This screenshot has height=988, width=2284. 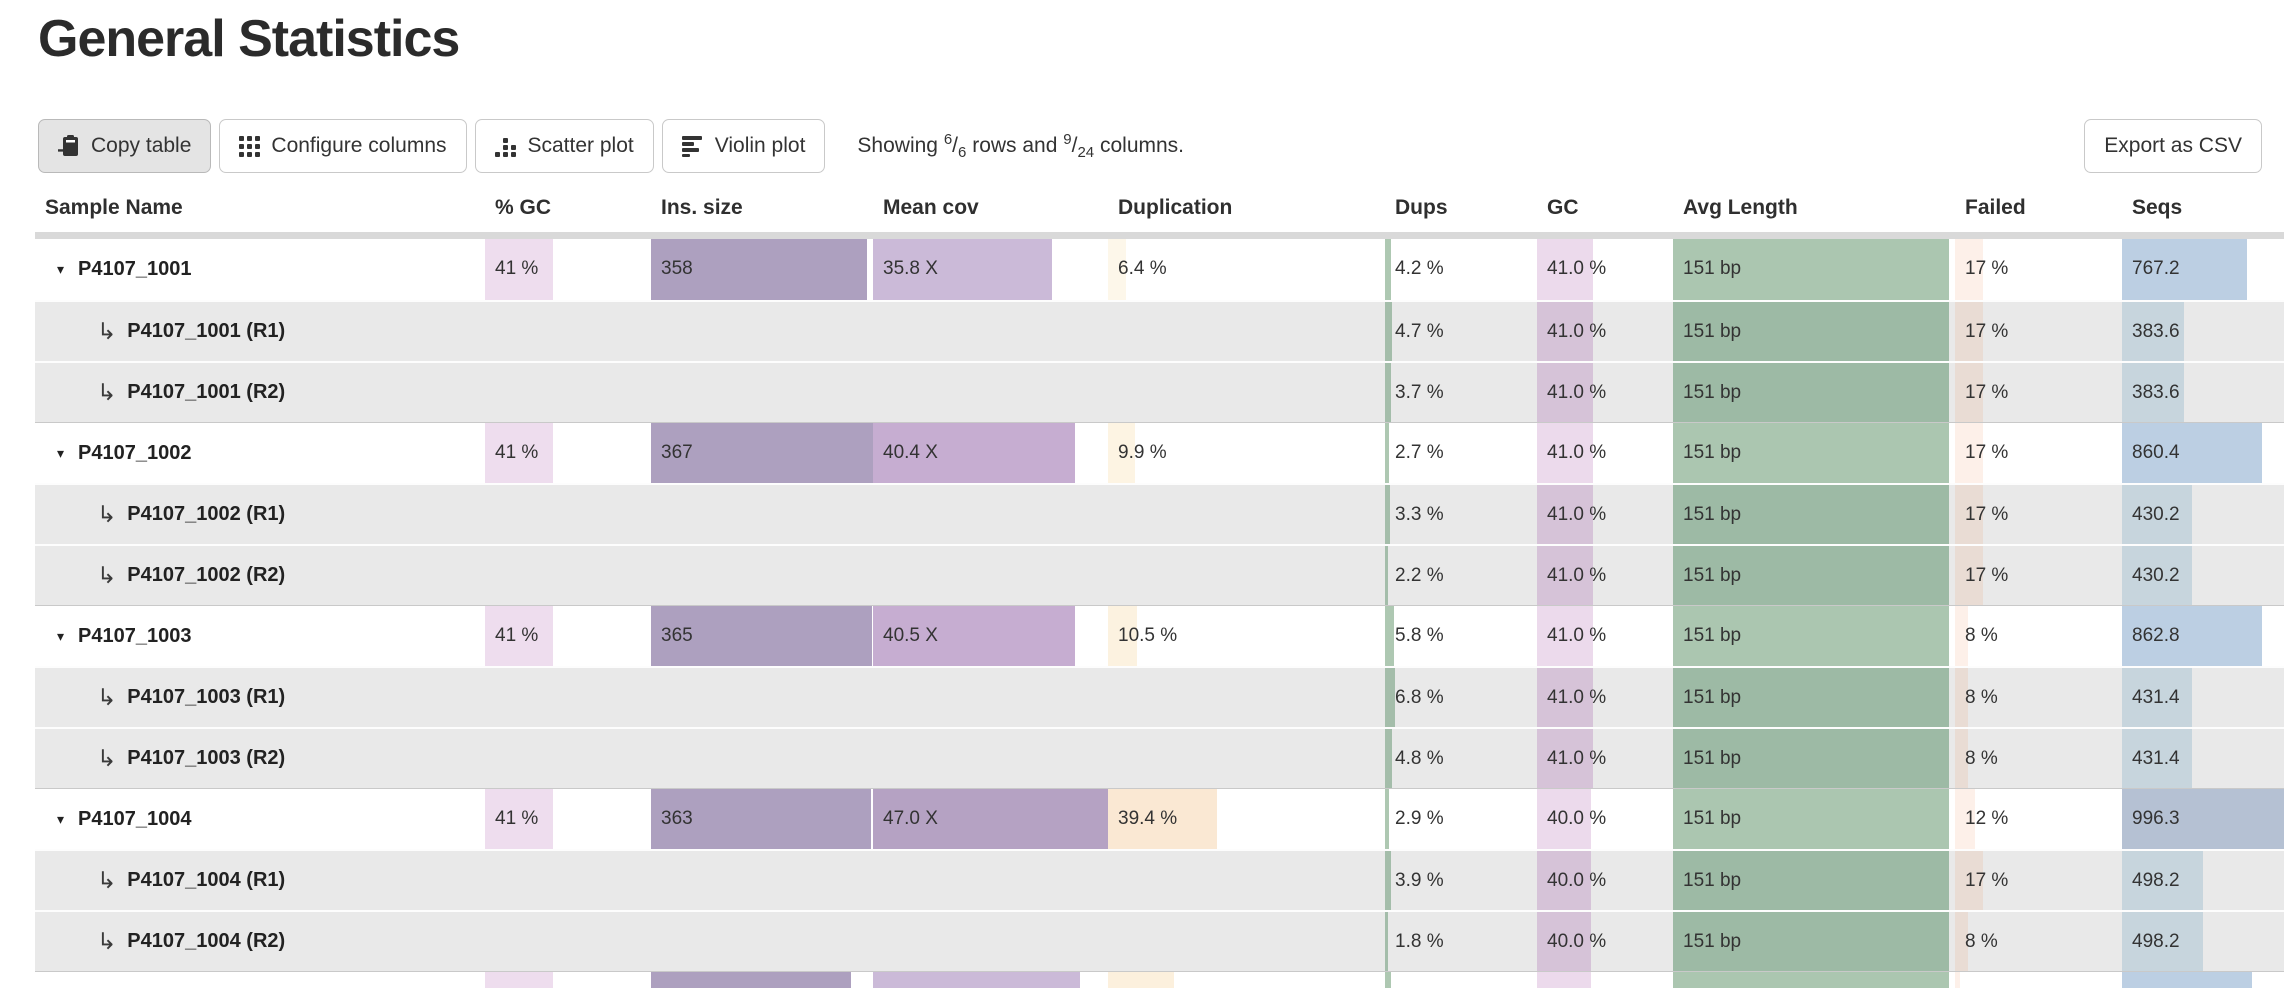 I want to click on column-header-seqs: Seqs, so click(x=2157, y=207).